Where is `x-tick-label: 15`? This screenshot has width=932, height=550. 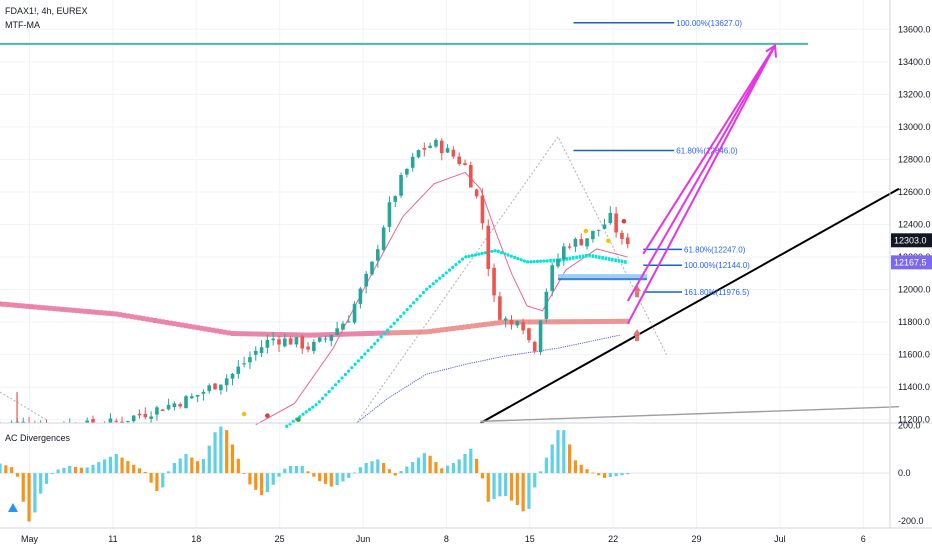 x-tick-label: 15 is located at coordinates (530, 539).